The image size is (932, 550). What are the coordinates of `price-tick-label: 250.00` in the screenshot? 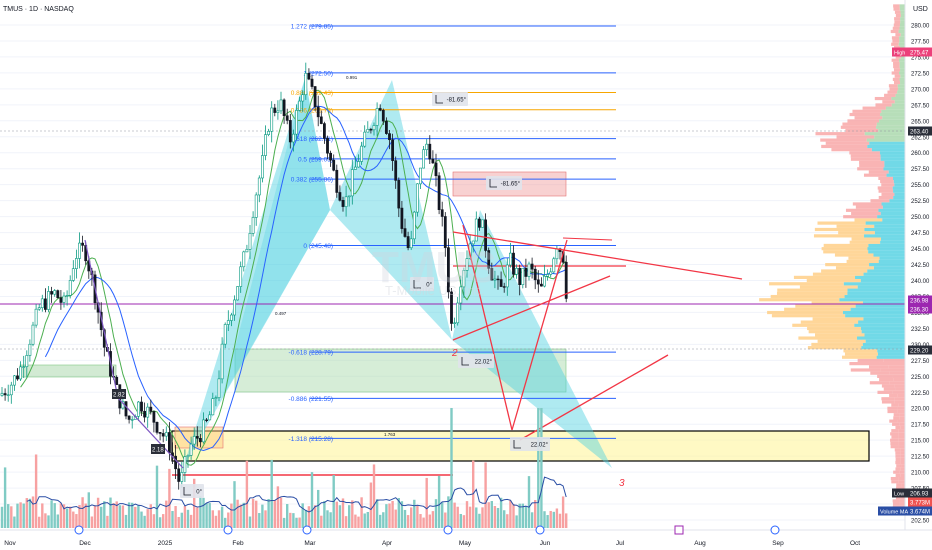 It's located at (920, 218).